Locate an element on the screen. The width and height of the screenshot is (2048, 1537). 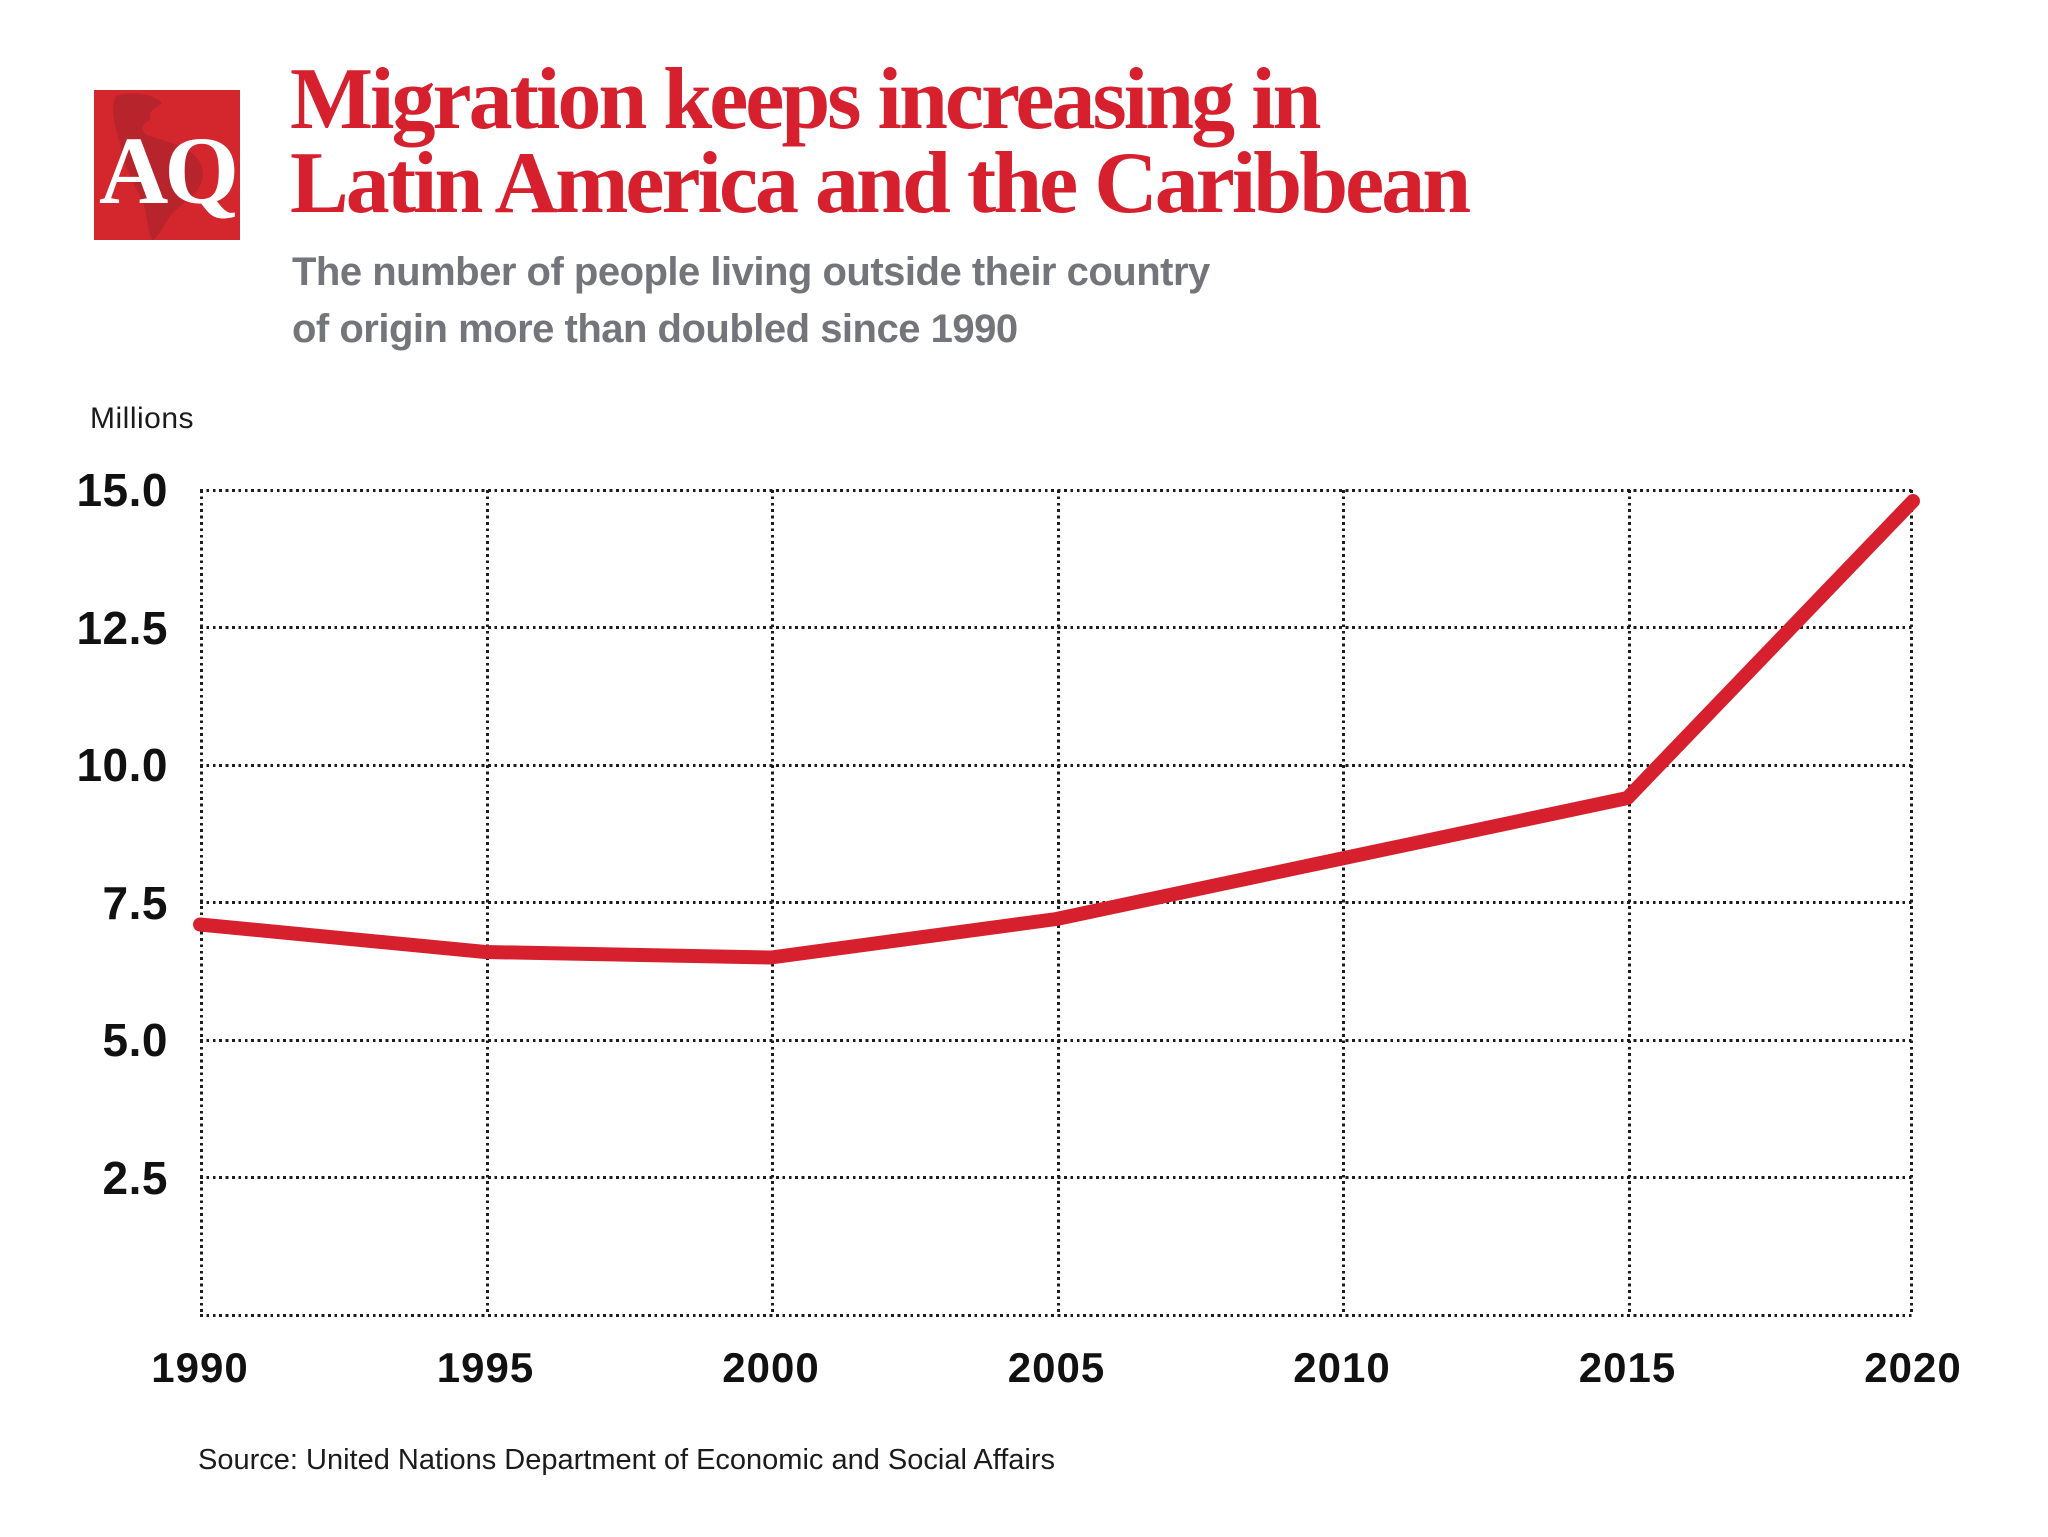
y-axis-tick-label: 10.0 is located at coordinates (122, 765).